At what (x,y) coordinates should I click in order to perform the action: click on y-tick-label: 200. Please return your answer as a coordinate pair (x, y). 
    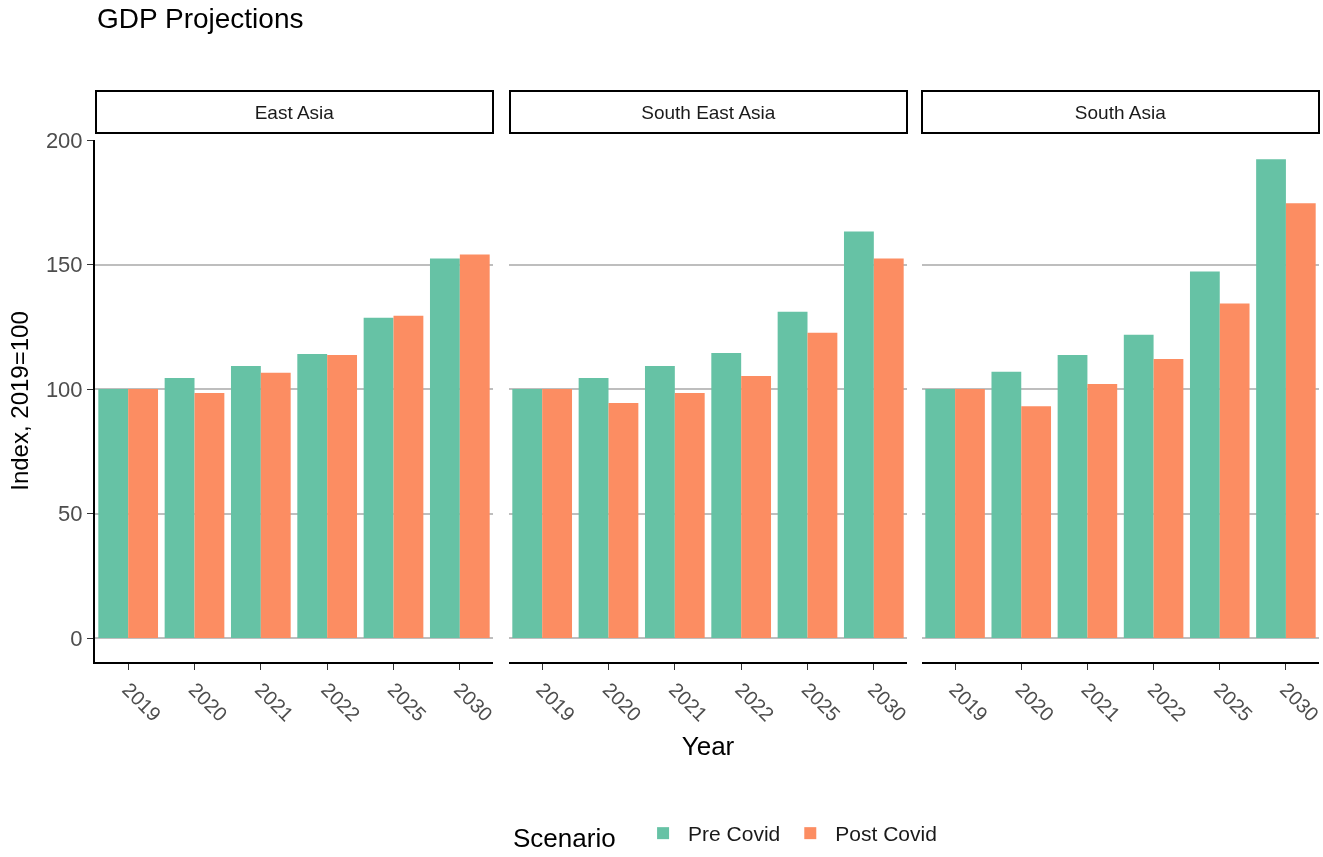
    Looking at the image, I should click on (64, 140).